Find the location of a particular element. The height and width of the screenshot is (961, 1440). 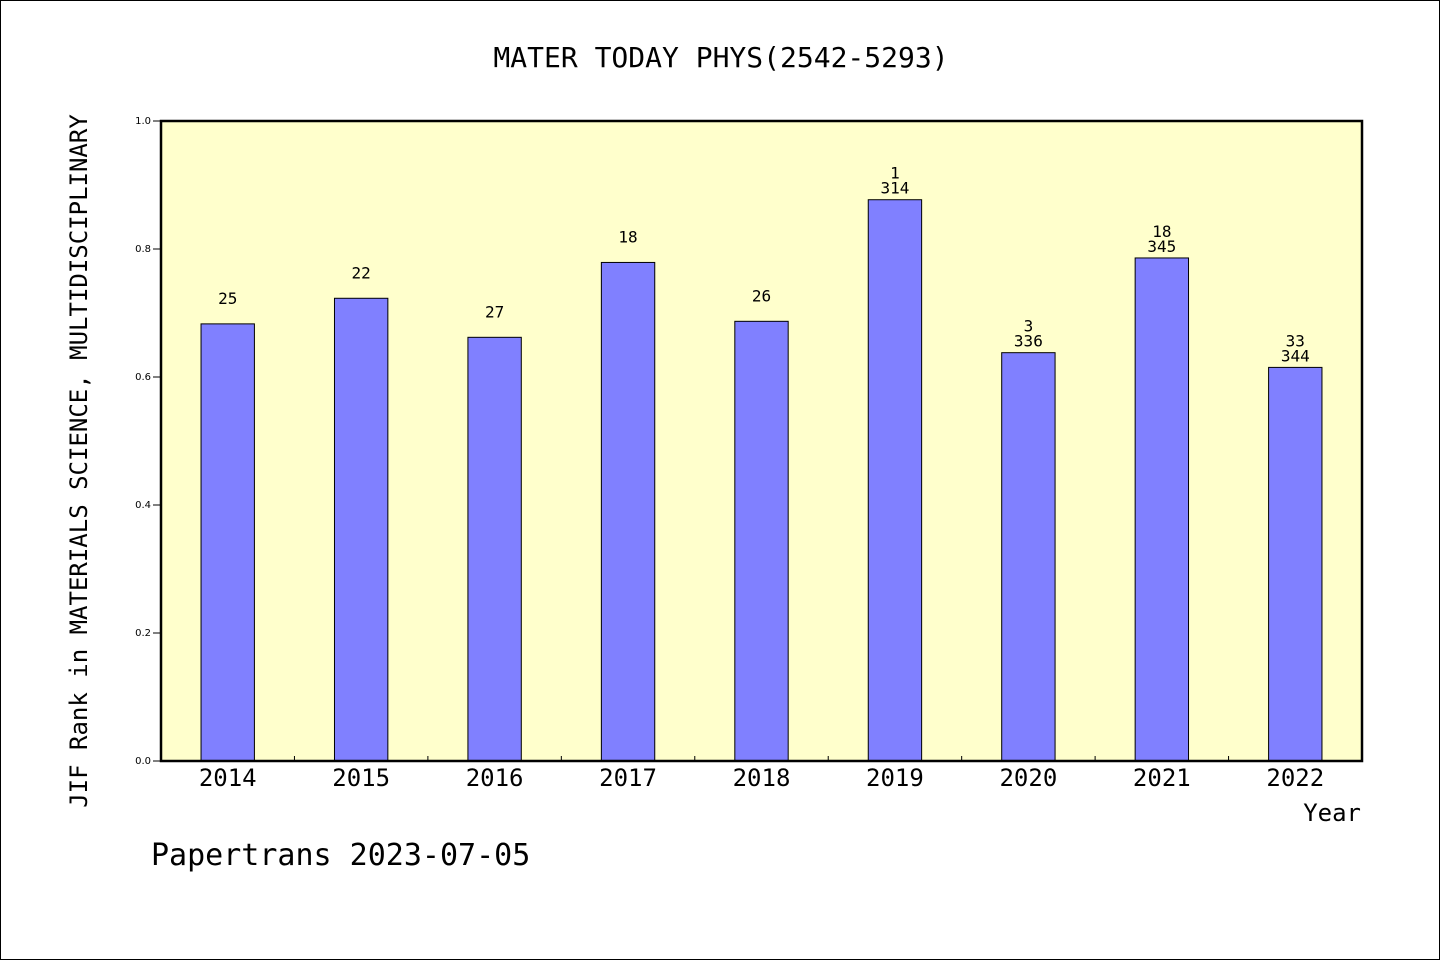

bar-2022 is located at coordinates (1295, 564).